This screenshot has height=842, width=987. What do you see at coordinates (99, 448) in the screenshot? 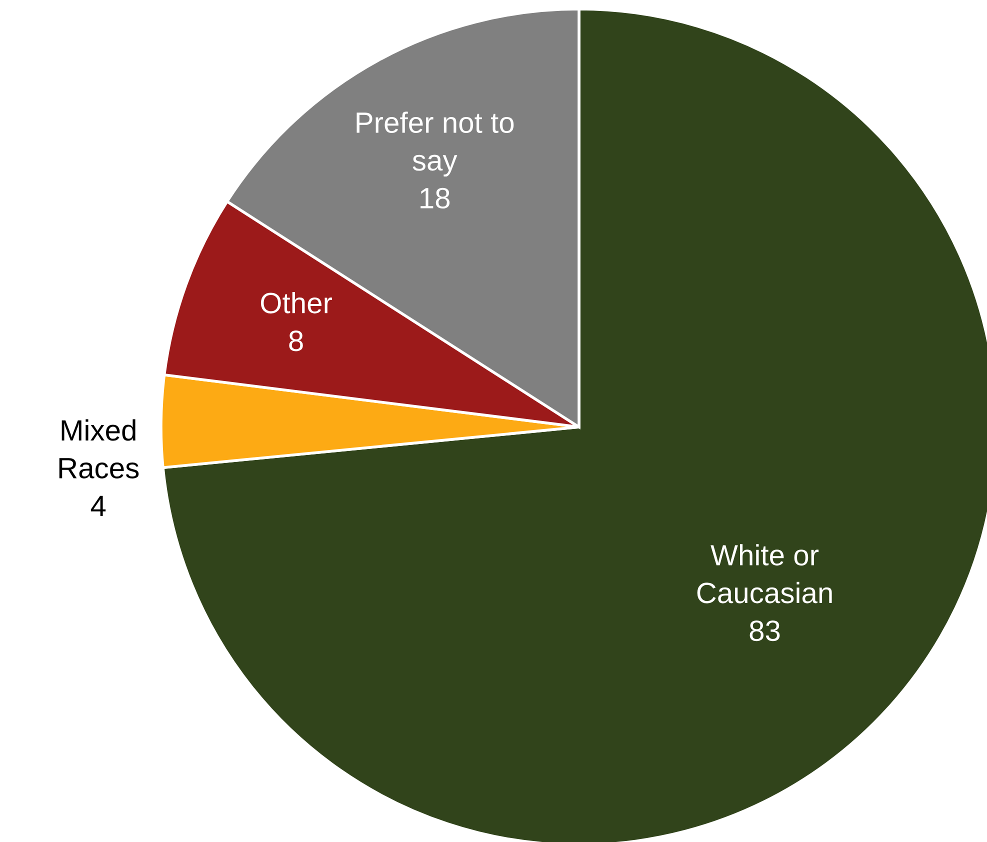
I see `slice-label: Mixed Races` at bounding box center [99, 448].